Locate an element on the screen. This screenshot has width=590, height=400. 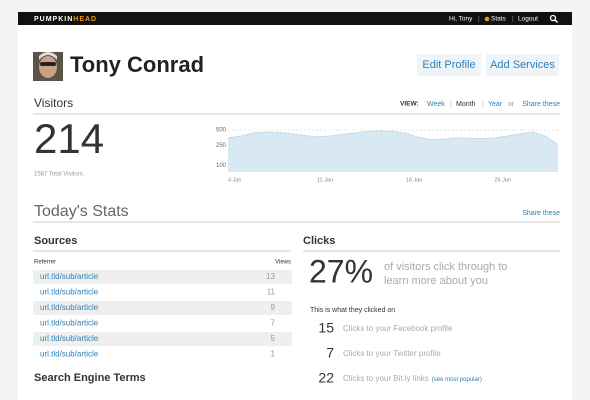
clicks-intro: This is what they clicked on is located at coordinates (352, 310).